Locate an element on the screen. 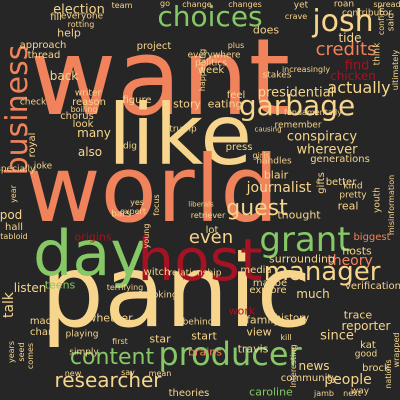 The image size is (400, 400). word-relationship: young is located at coordinates (146, 236).